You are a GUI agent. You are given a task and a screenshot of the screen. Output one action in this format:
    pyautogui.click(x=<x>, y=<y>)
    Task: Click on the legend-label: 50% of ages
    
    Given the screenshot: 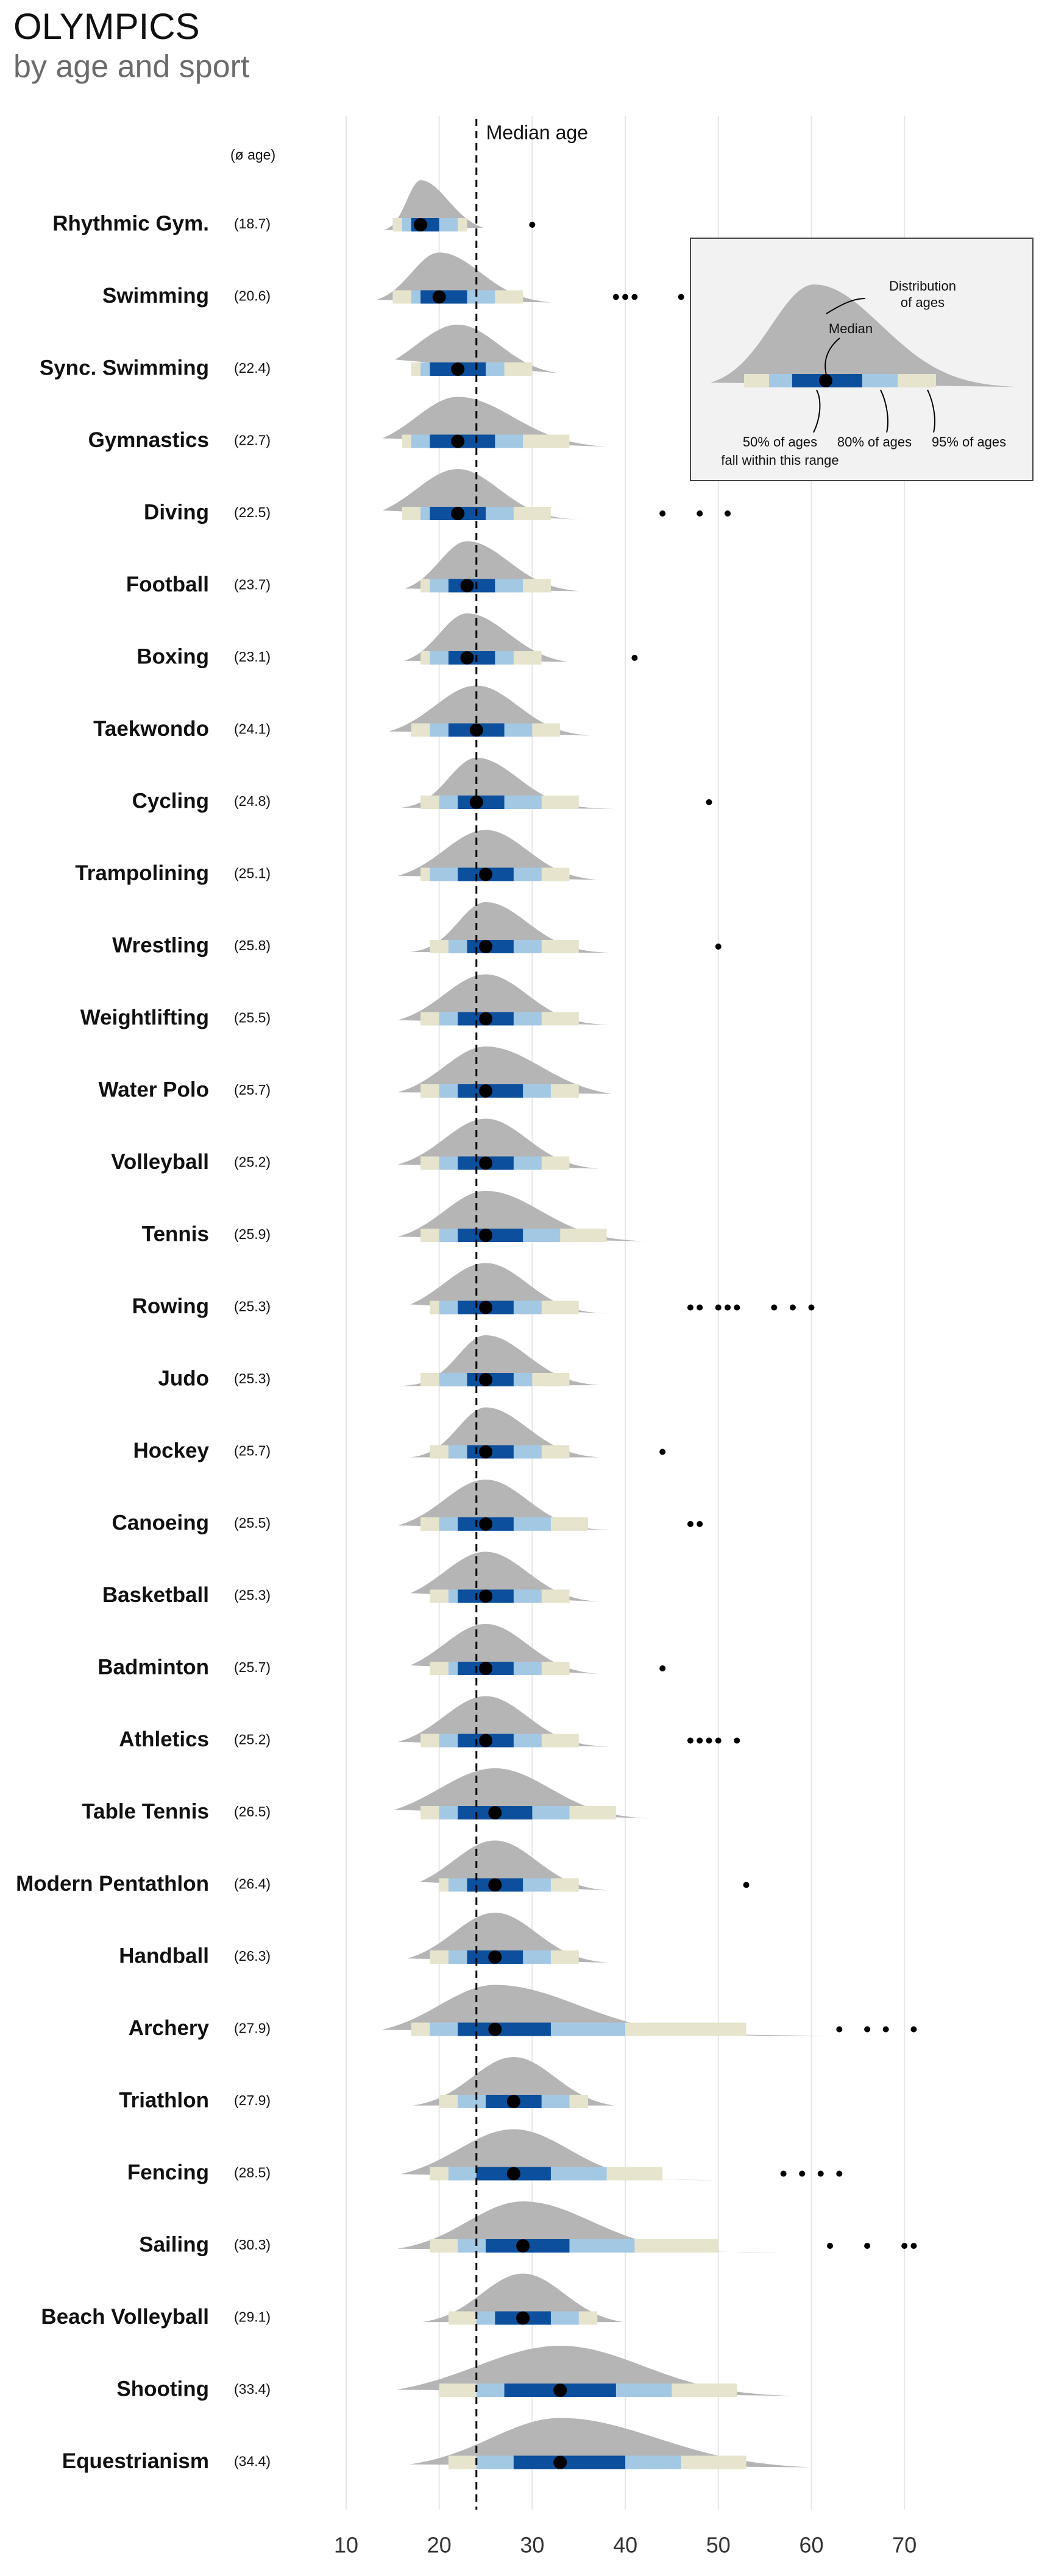 What is the action you would take?
    pyautogui.click(x=780, y=442)
    